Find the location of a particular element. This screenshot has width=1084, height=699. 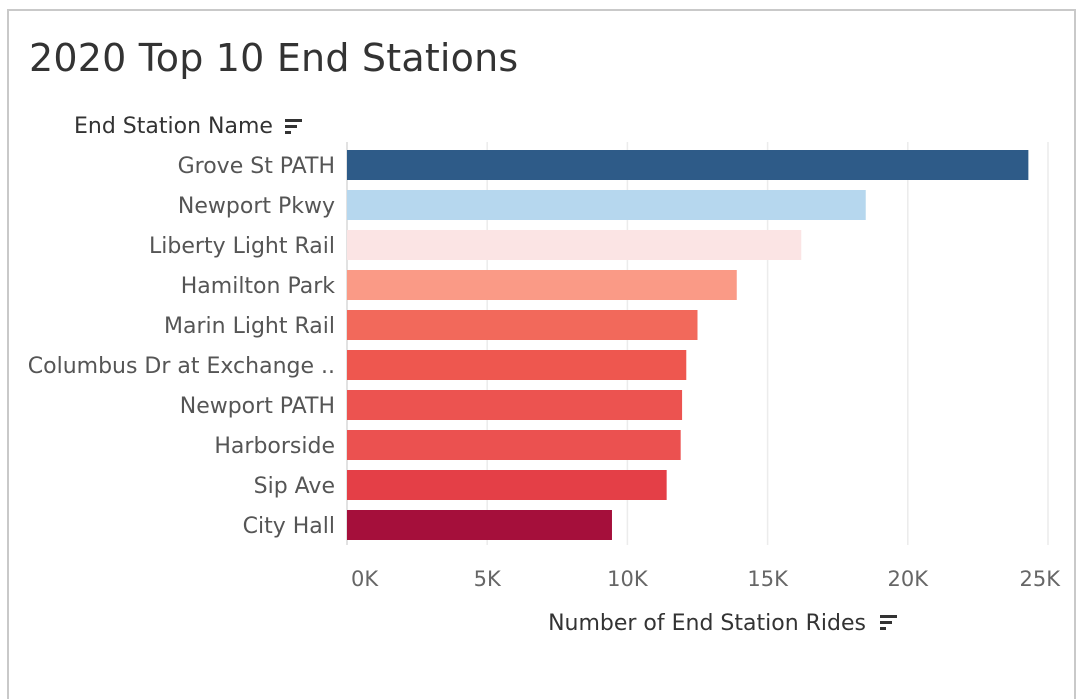

x-tick-labels: 0K 5K 10K 15K 20K 25K is located at coordinates (706, 579).